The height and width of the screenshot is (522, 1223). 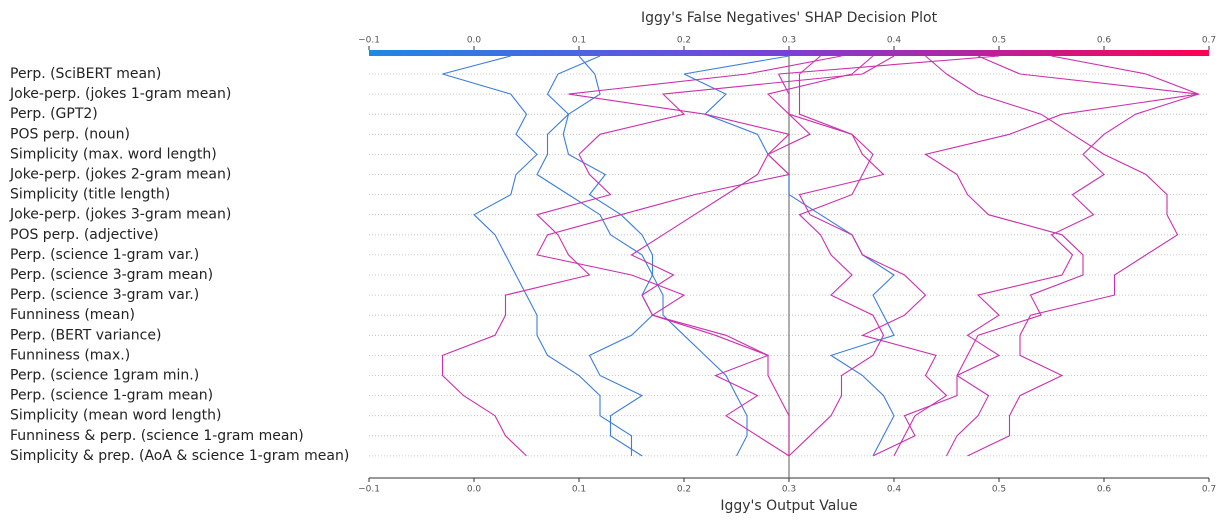 What do you see at coordinates (157, 436) in the screenshot?
I see `y-tick-label: Funniness & perp. (science 1-gram mean)` at bounding box center [157, 436].